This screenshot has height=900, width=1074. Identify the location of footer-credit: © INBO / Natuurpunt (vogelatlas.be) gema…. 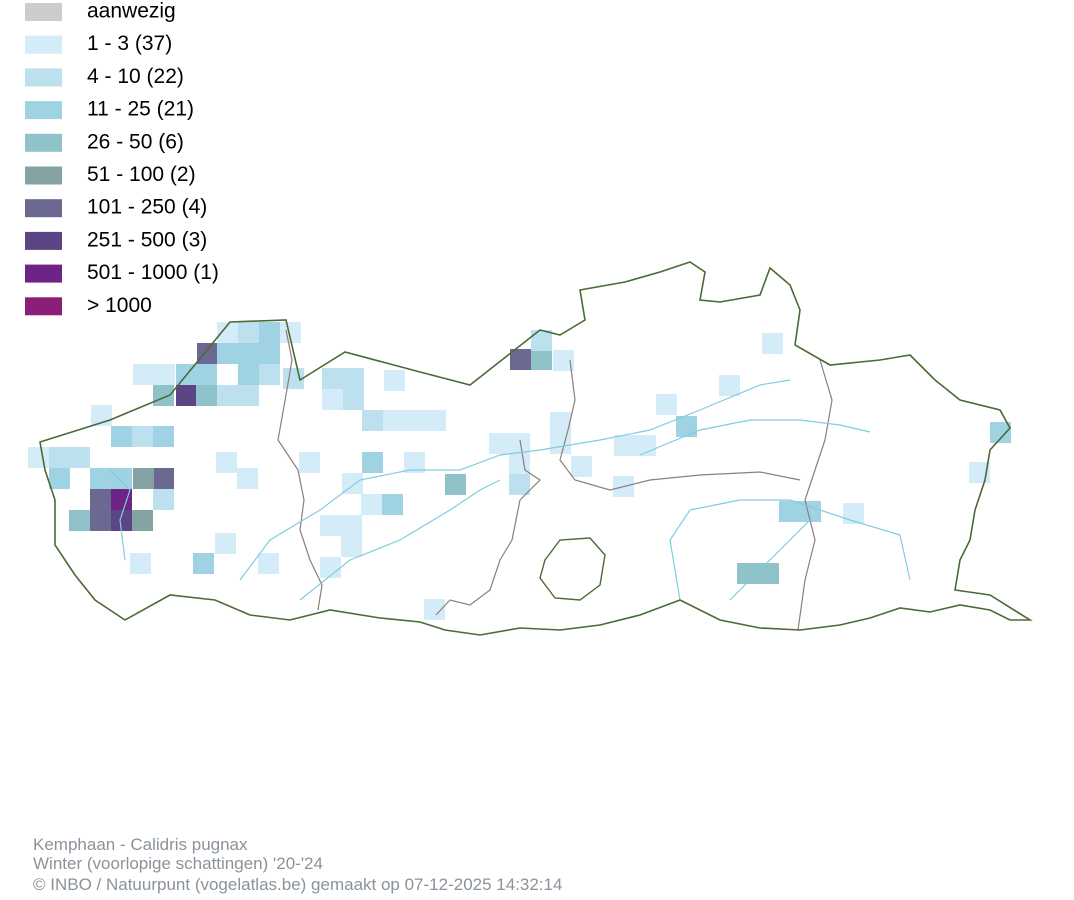
(297, 884).